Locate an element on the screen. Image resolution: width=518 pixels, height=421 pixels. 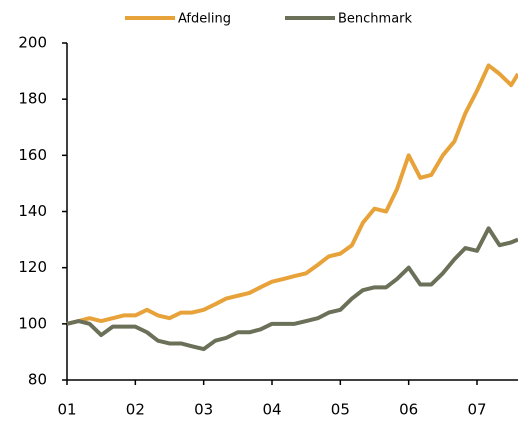
y-tick-label: 120 is located at coordinates (32, 267).